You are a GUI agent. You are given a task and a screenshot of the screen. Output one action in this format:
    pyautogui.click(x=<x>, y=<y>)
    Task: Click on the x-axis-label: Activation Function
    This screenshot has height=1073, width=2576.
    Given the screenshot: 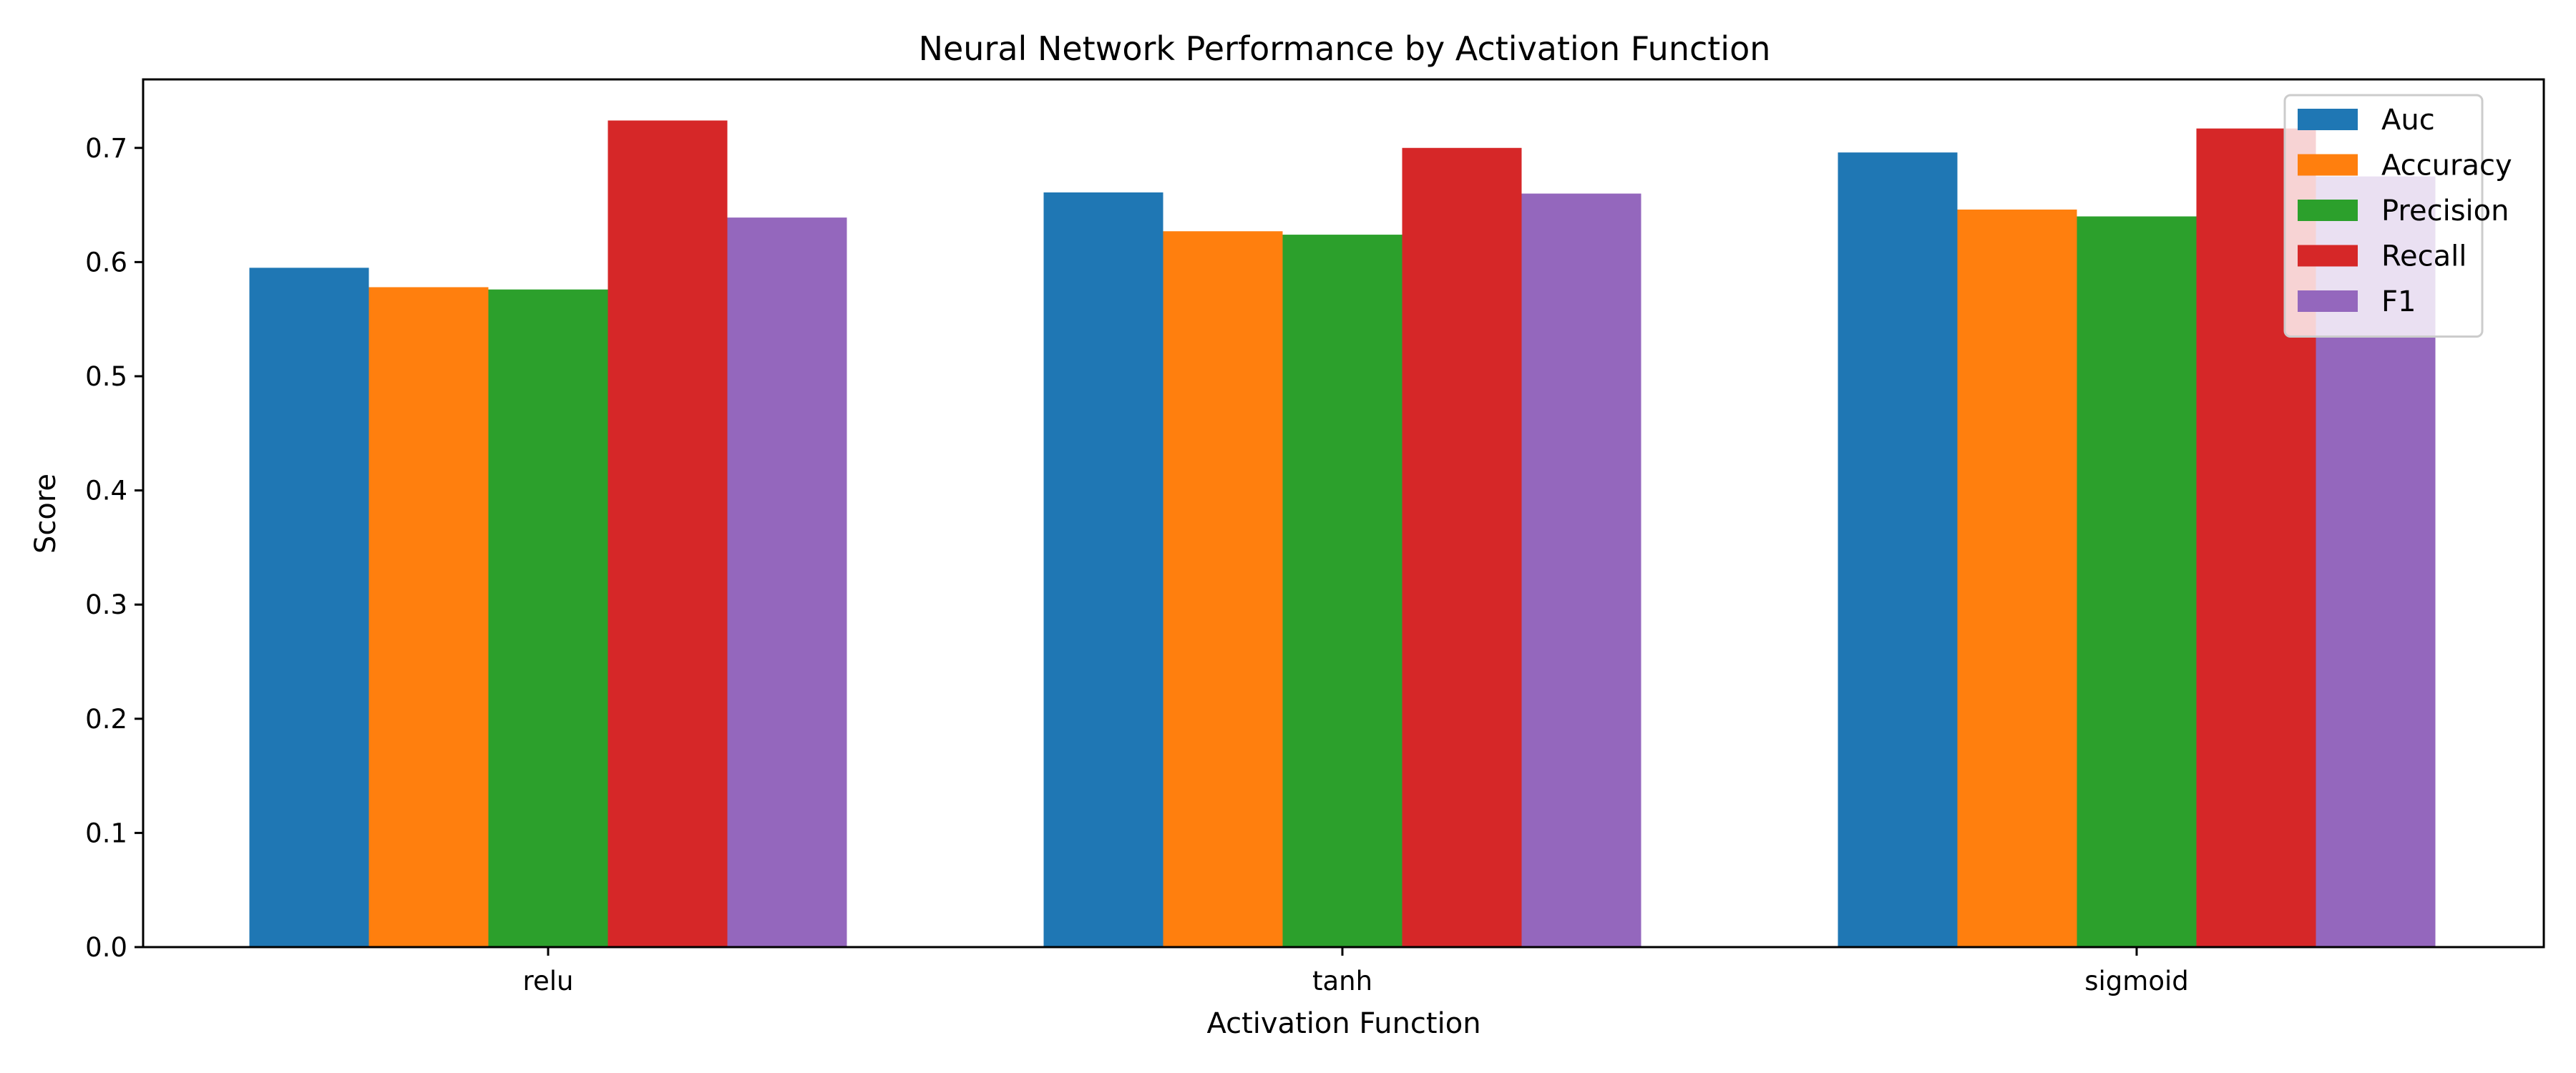 What is the action you would take?
    pyautogui.click(x=1343, y=1024)
    